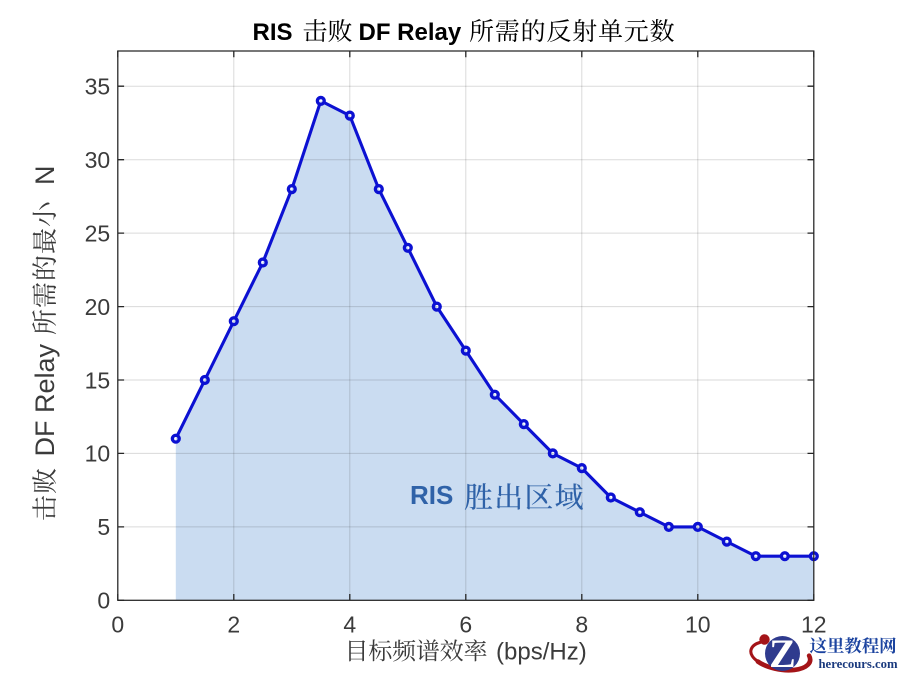  I want to click on svg-text: herecours.com, so click(858, 664).